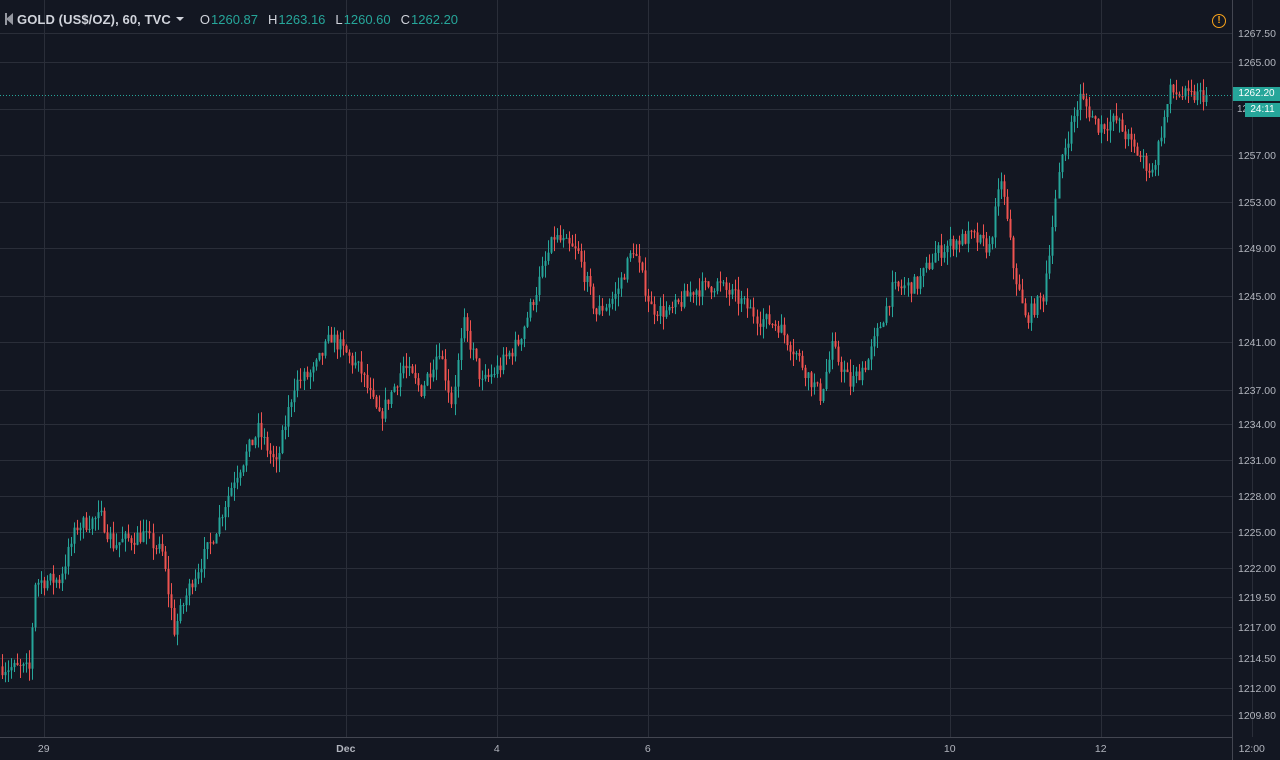 The image size is (1280, 760). What do you see at coordinates (9, 19) in the screenshot?
I see `collapse-arrow-icon` at bounding box center [9, 19].